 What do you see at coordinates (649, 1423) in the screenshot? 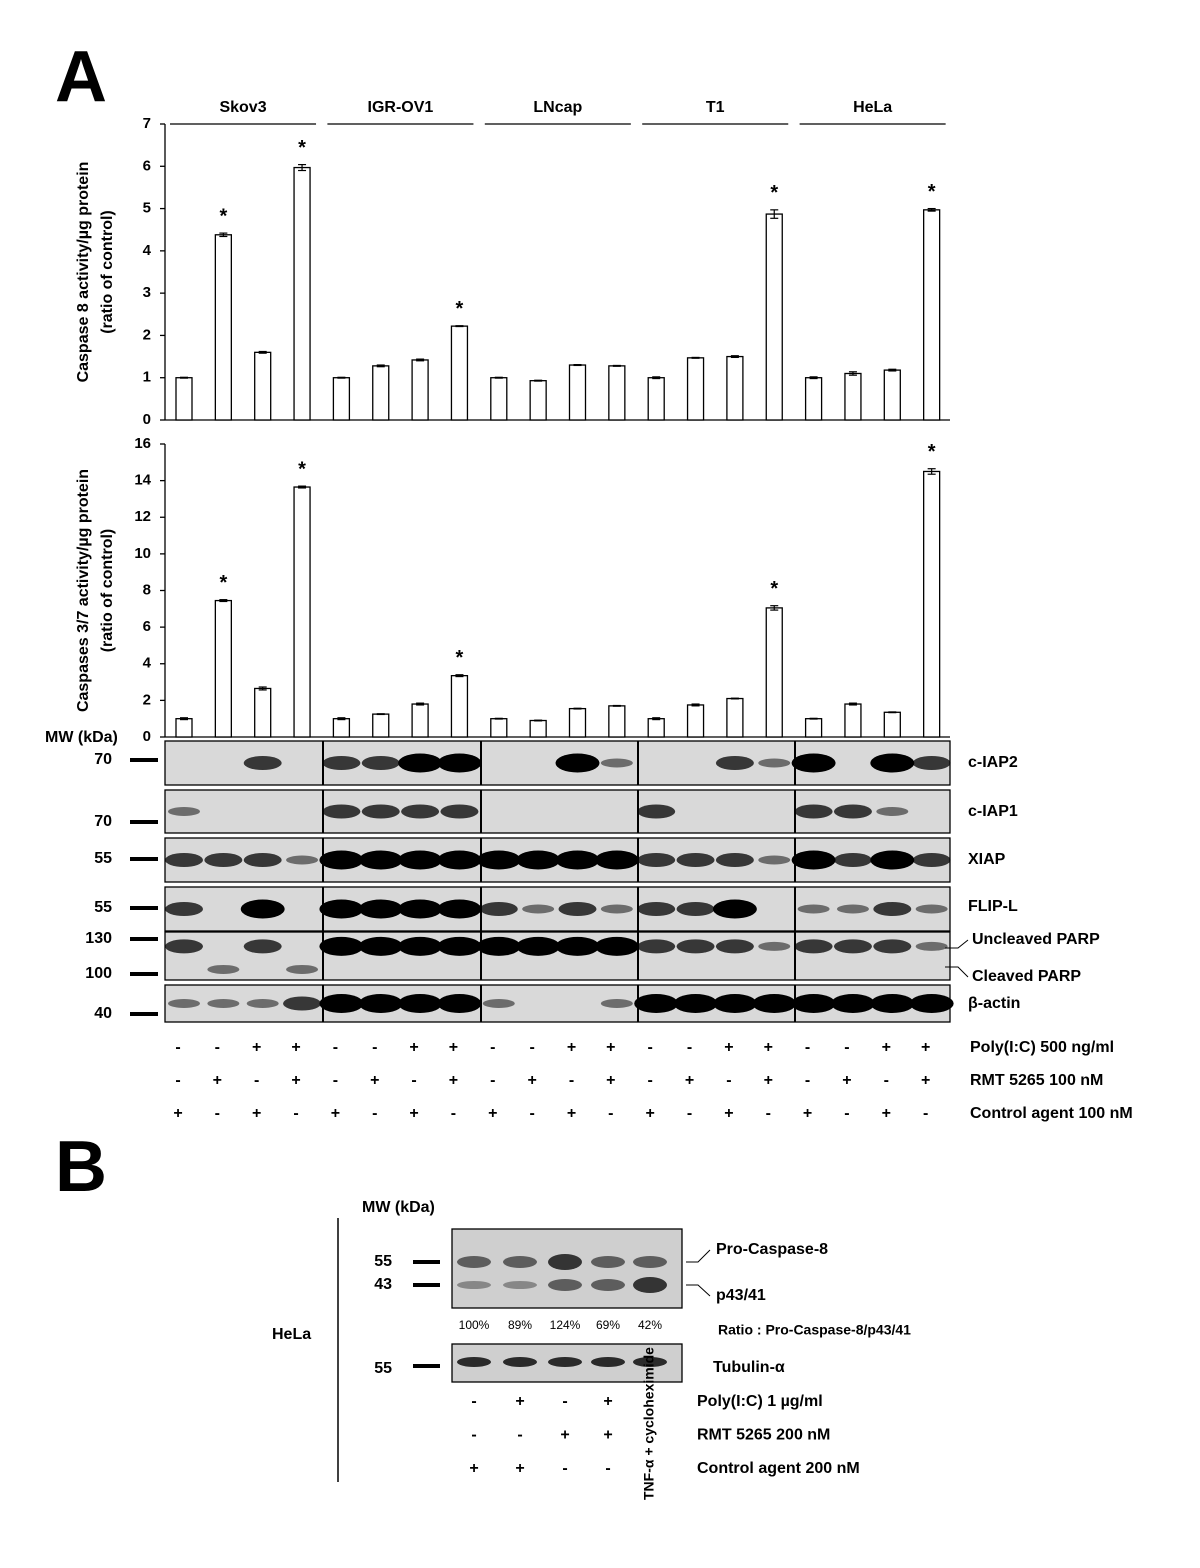
I see `positive-control: TNF-α + cycloheximide` at bounding box center [649, 1423].